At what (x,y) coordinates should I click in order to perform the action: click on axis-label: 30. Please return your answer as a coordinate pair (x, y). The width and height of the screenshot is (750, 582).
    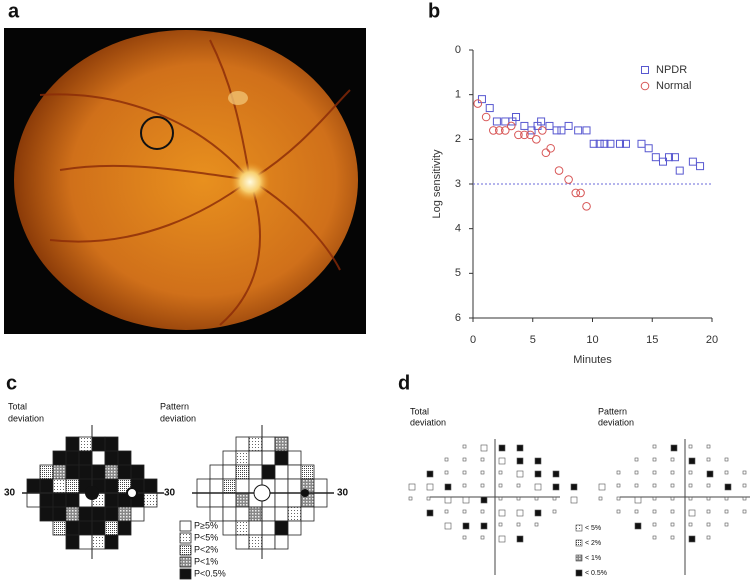
    Looking at the image, I should click on (10, 493).